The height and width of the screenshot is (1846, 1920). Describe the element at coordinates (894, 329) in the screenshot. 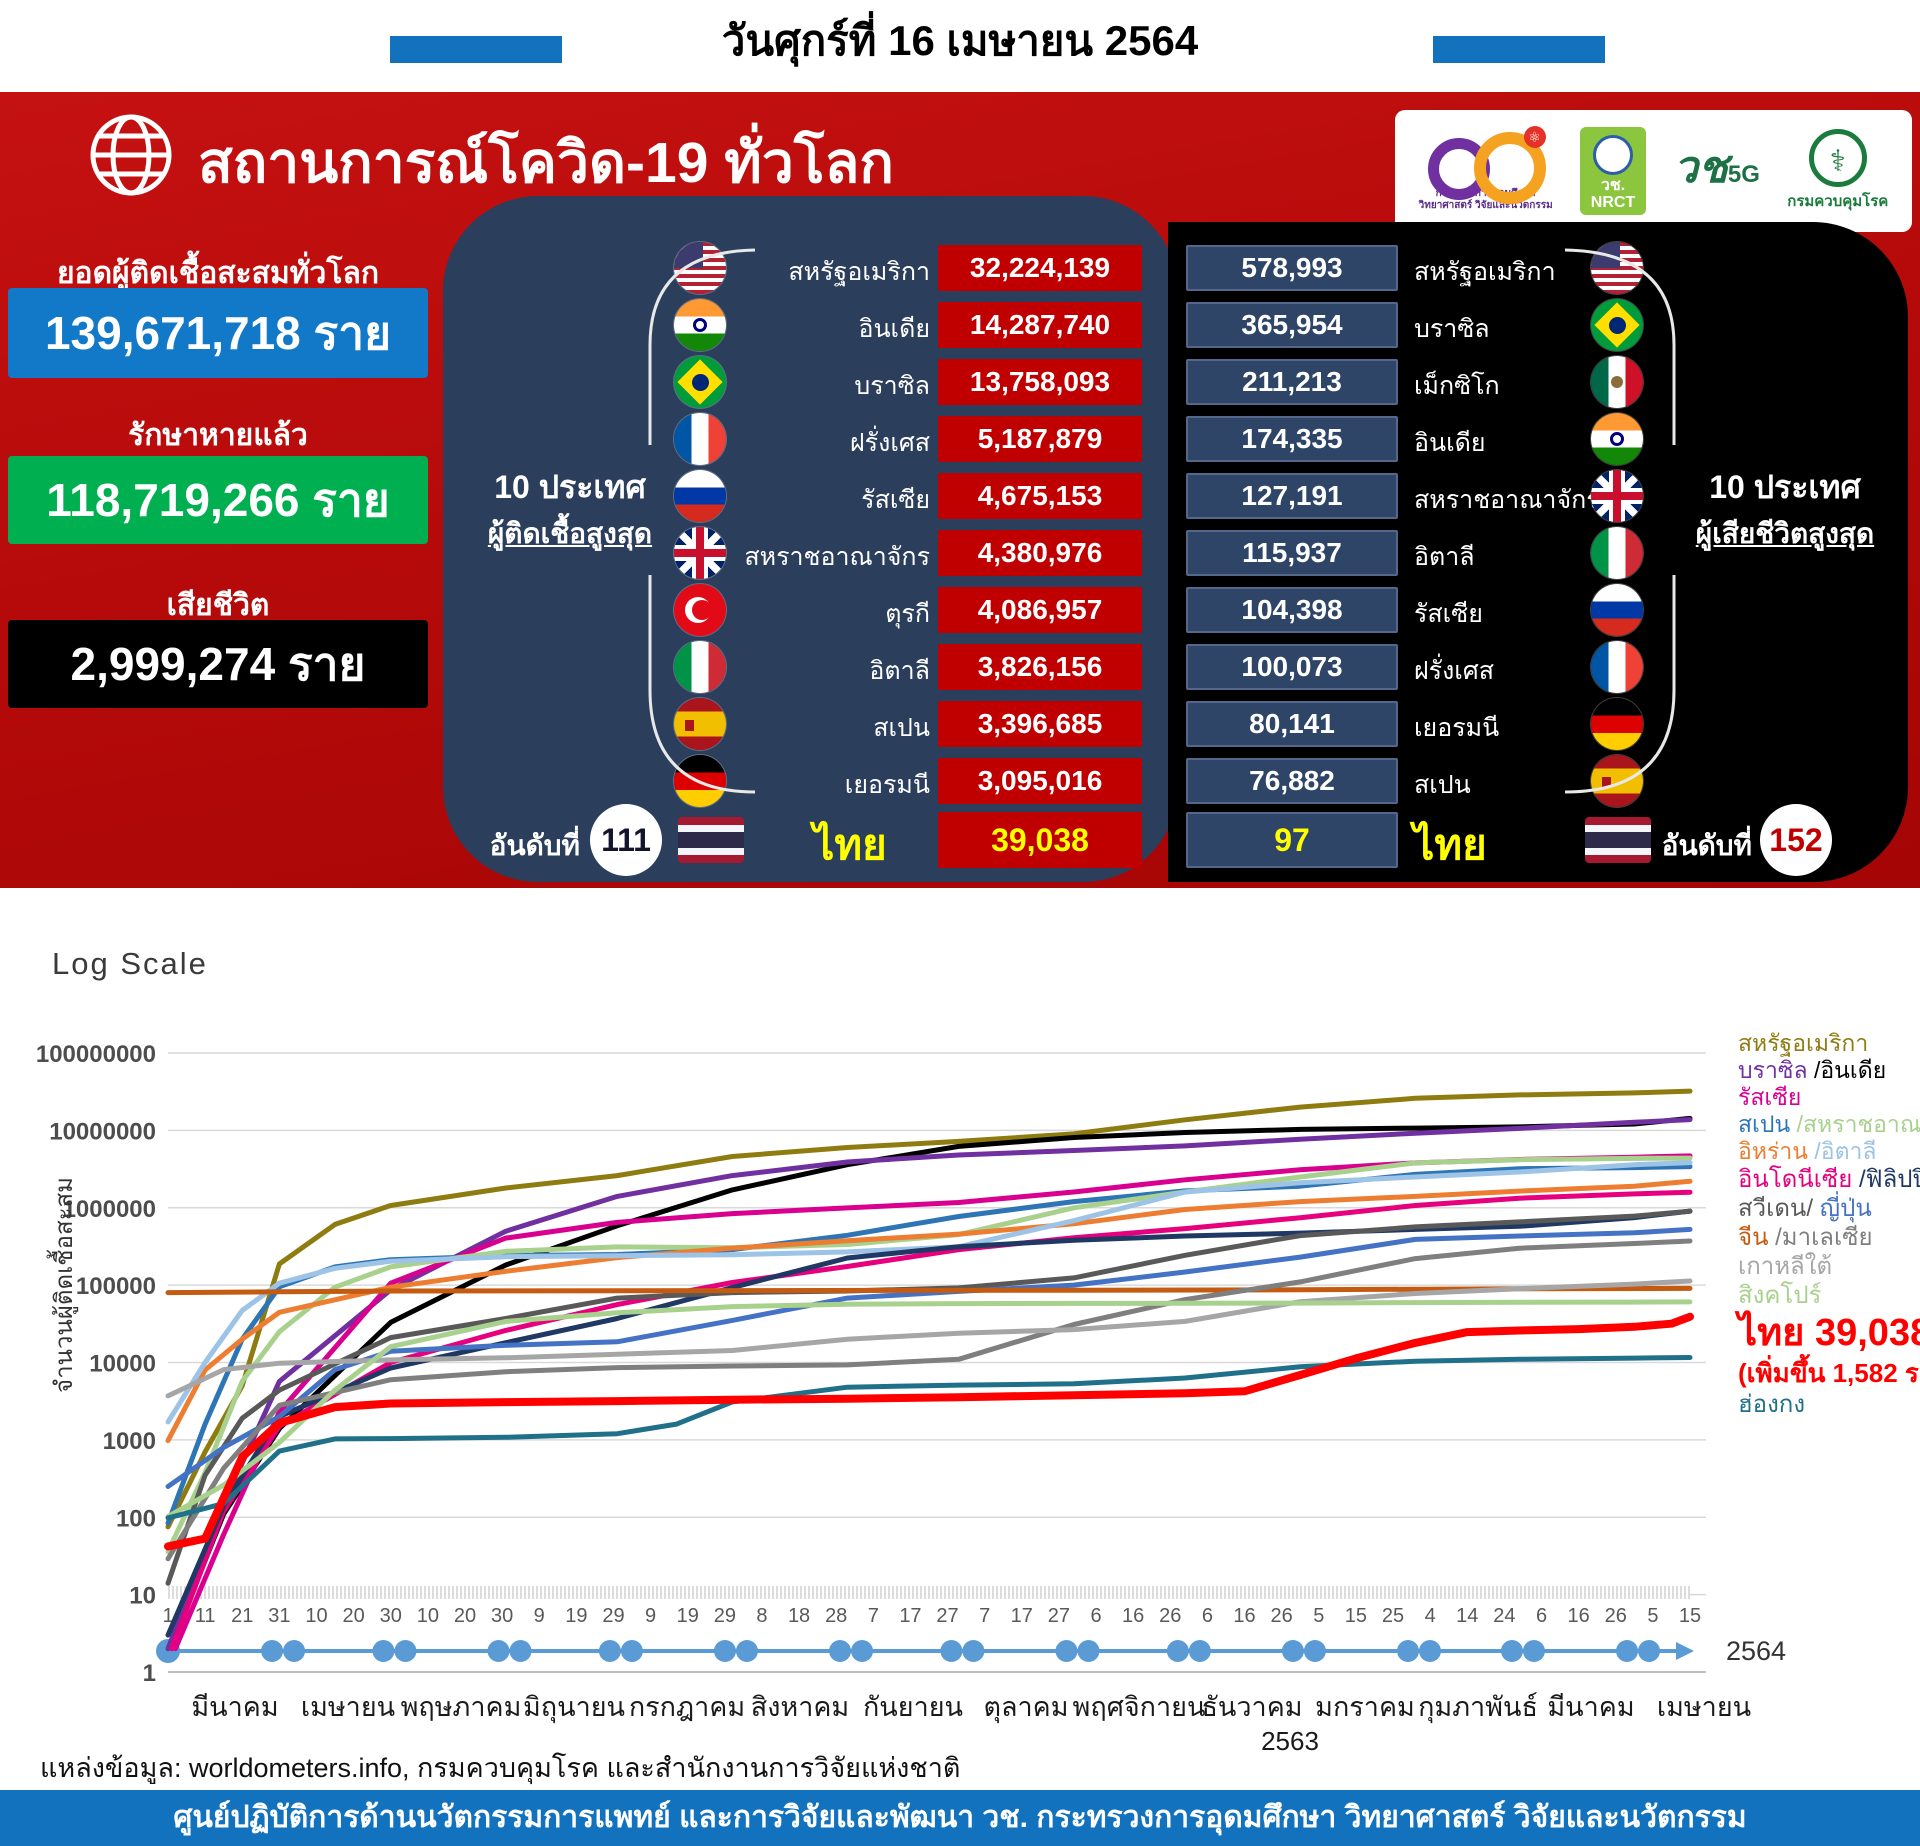

I see `infection-country-name: อินเดีย` at that location.